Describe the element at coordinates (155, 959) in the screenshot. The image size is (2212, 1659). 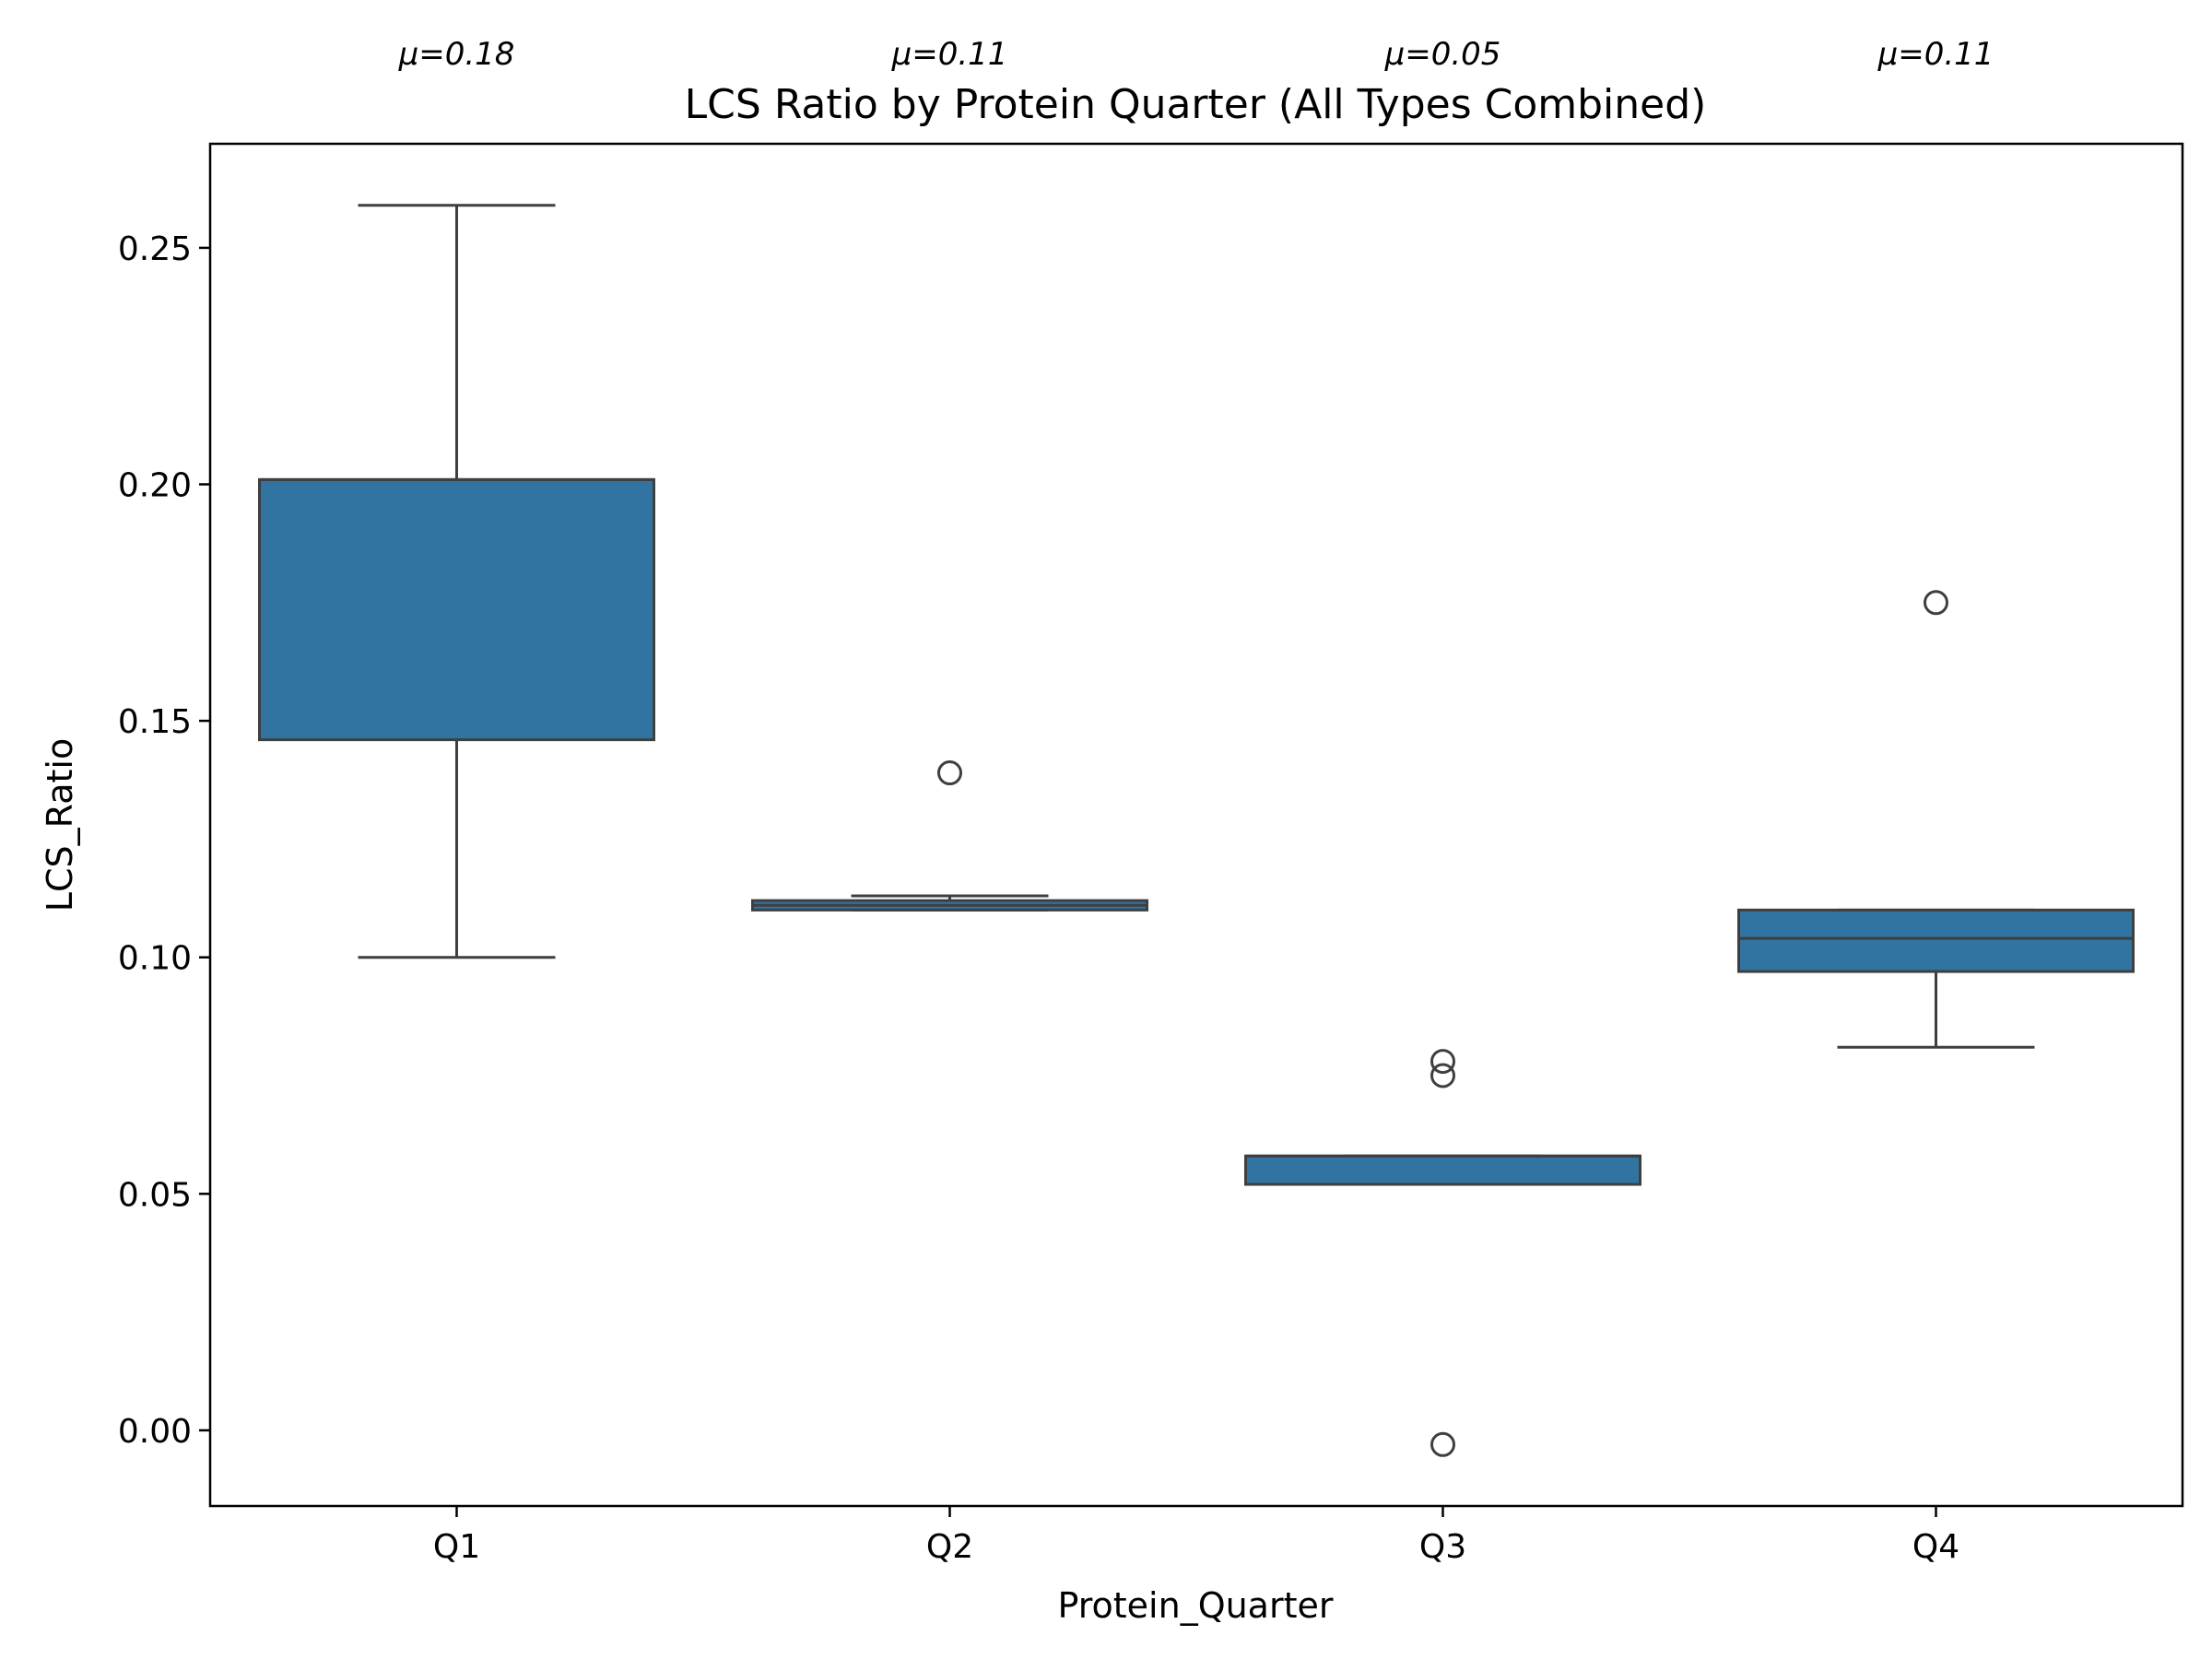
I see `y-tick-label: 0.10` at that location.